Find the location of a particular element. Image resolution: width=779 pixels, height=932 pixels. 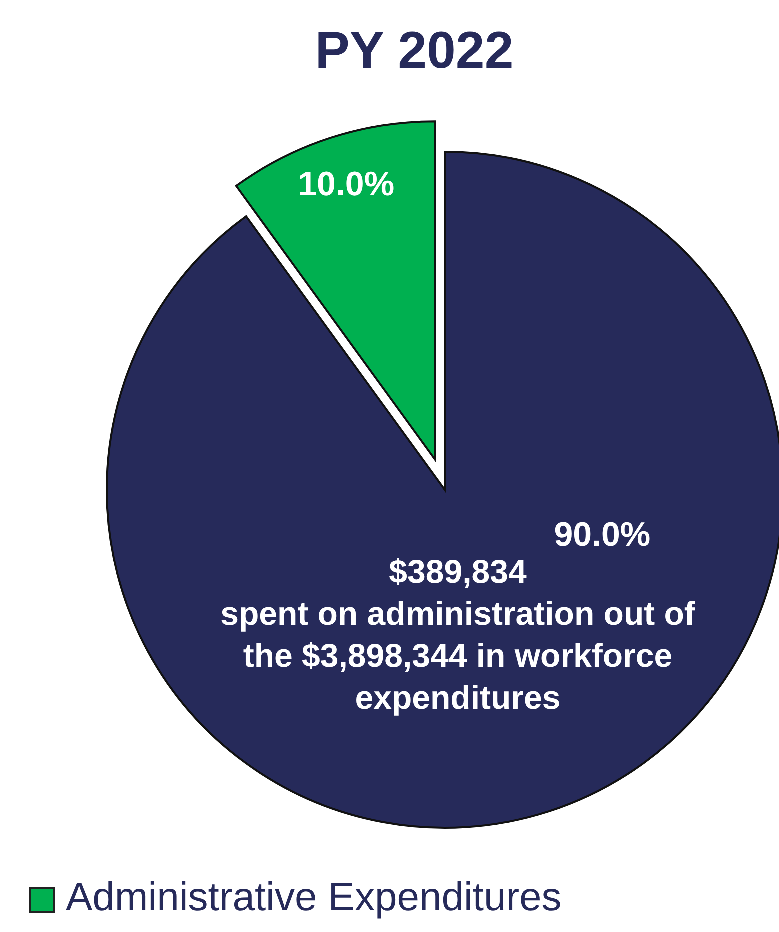

legend-label: Administrative Expenditures is located at coordinates (314, 898).